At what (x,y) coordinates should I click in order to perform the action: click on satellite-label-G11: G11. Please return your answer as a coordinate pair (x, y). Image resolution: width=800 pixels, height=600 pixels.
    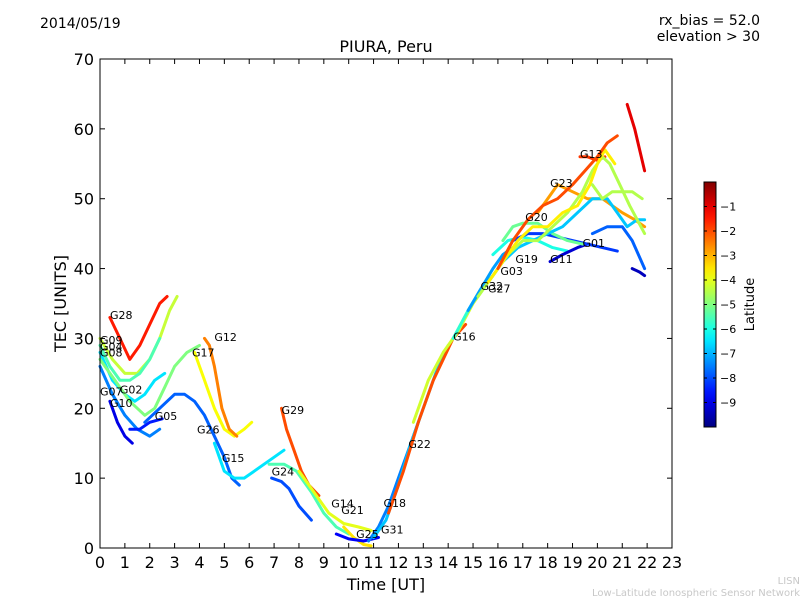
    Looking at the image, I should click on (561, 259).